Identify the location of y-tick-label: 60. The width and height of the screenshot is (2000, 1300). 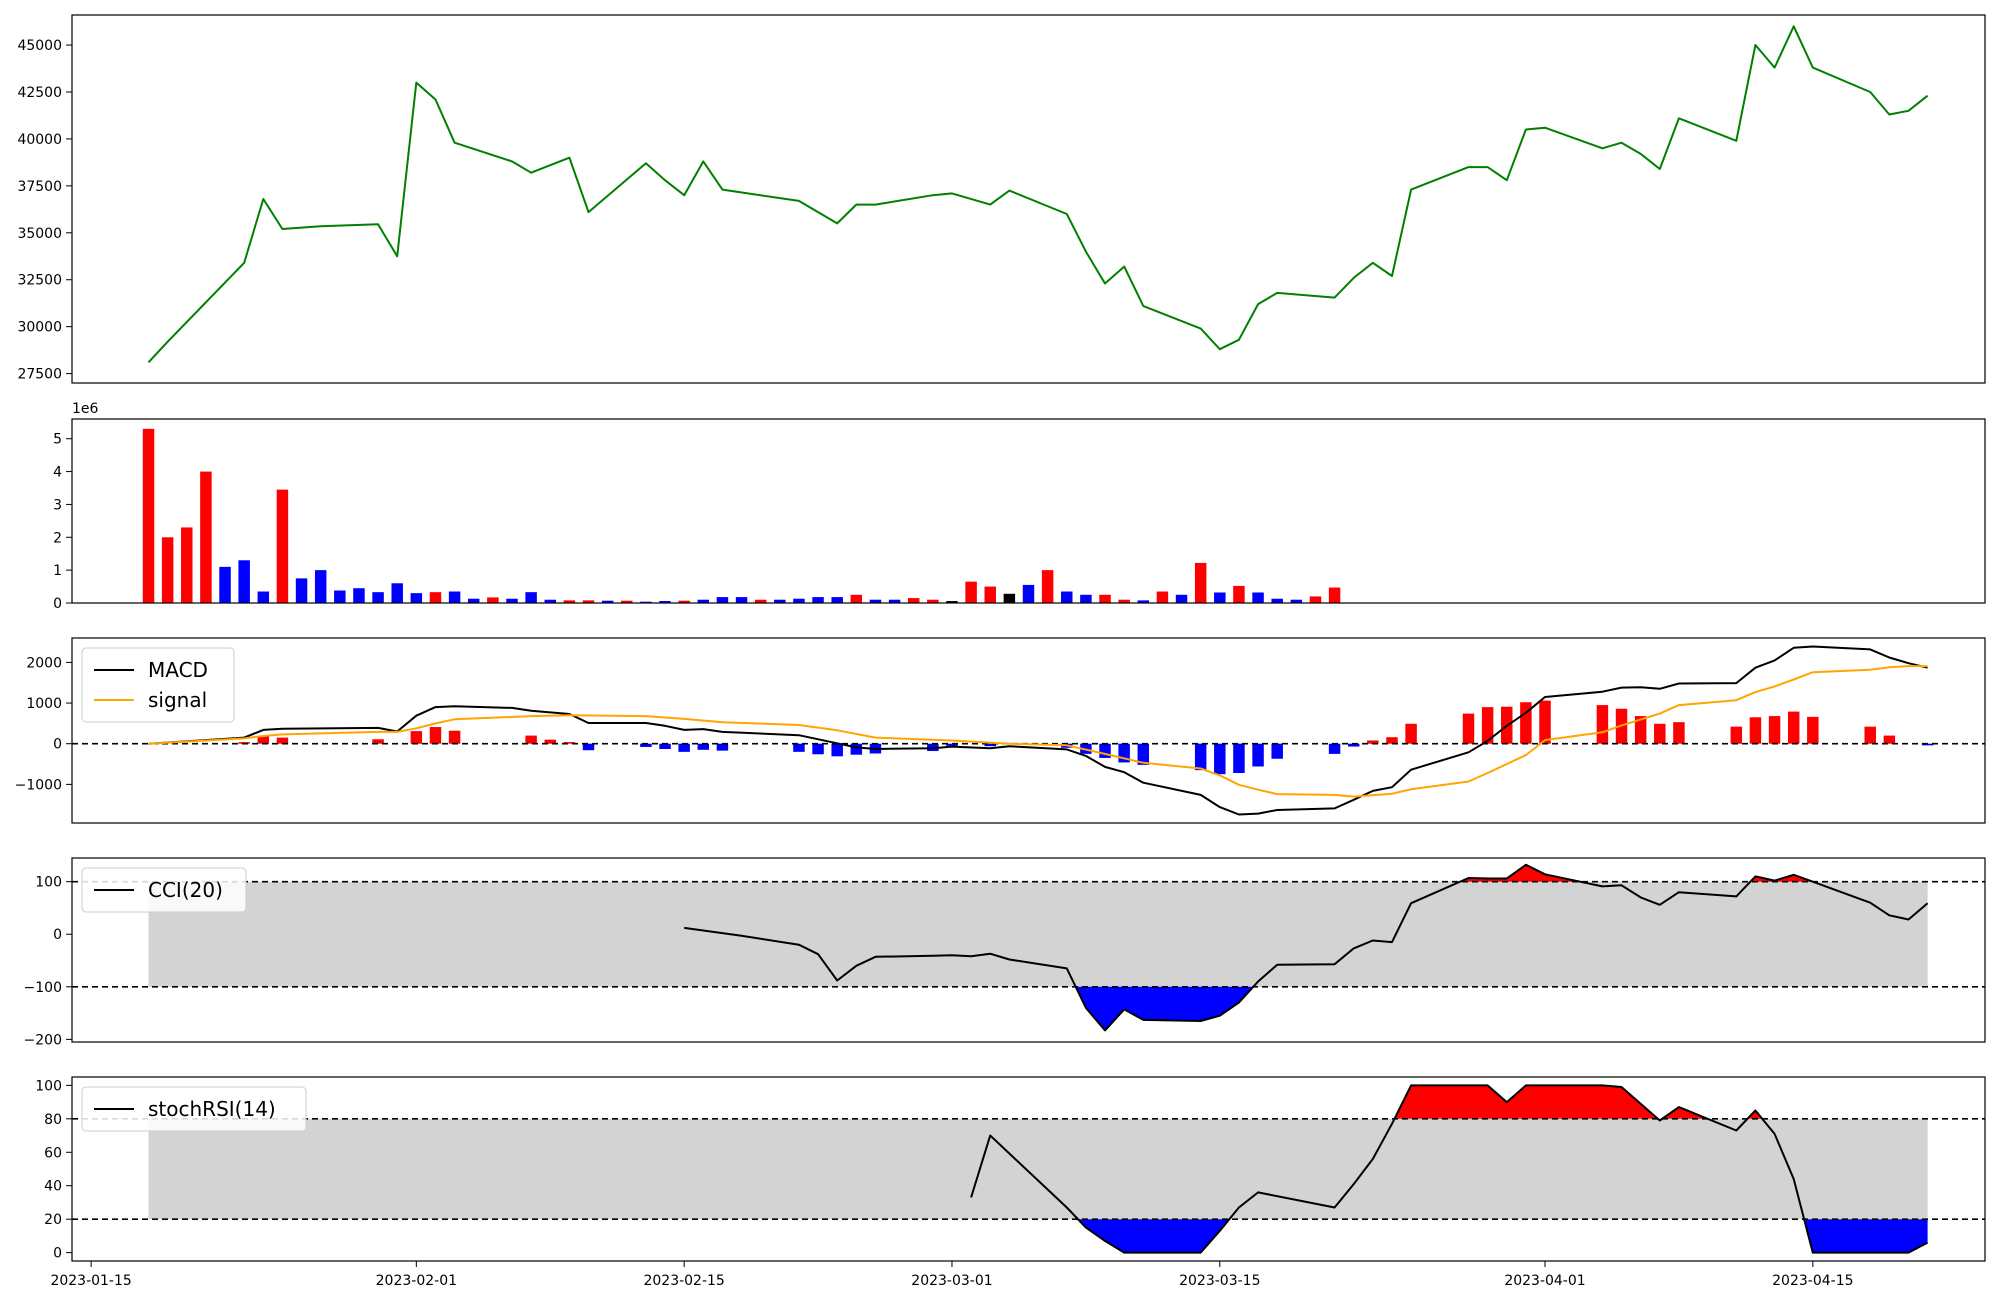
(53, 1153).